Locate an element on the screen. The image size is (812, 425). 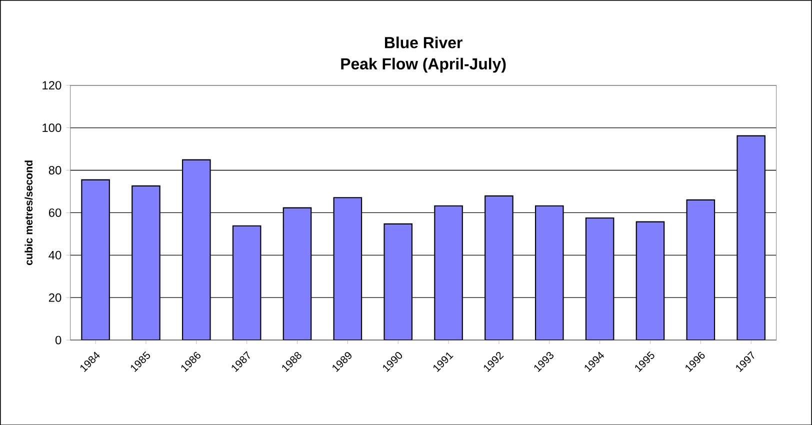
y-tick-label: 20 is located at coordinates (55, 297).